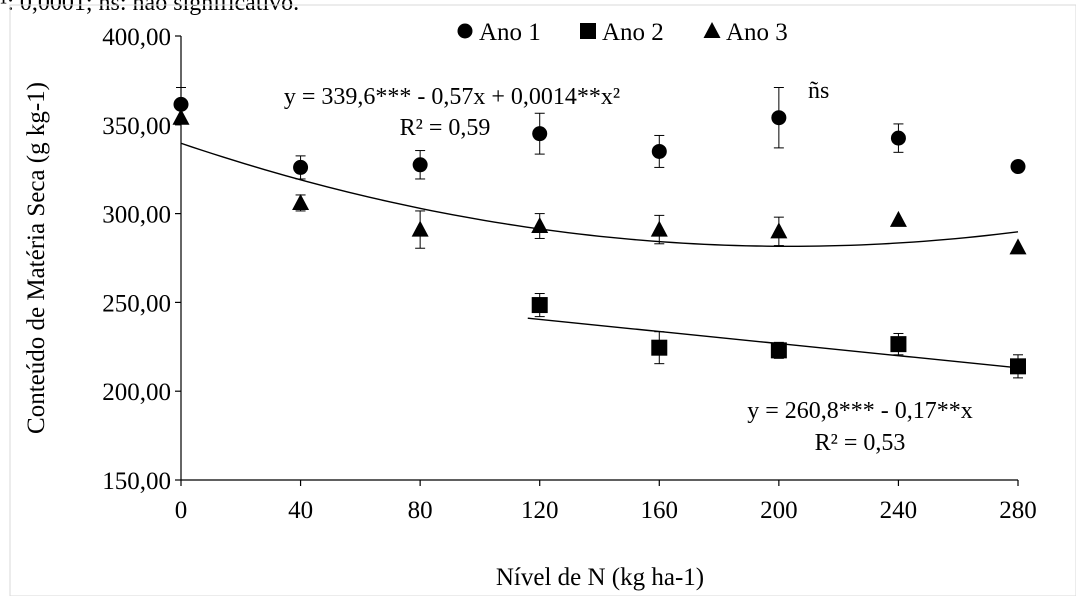  What do you see at coordinates (540, 510) in the screenshot?
I see `x-tick-label: 120` at bounding box center [540, 510].